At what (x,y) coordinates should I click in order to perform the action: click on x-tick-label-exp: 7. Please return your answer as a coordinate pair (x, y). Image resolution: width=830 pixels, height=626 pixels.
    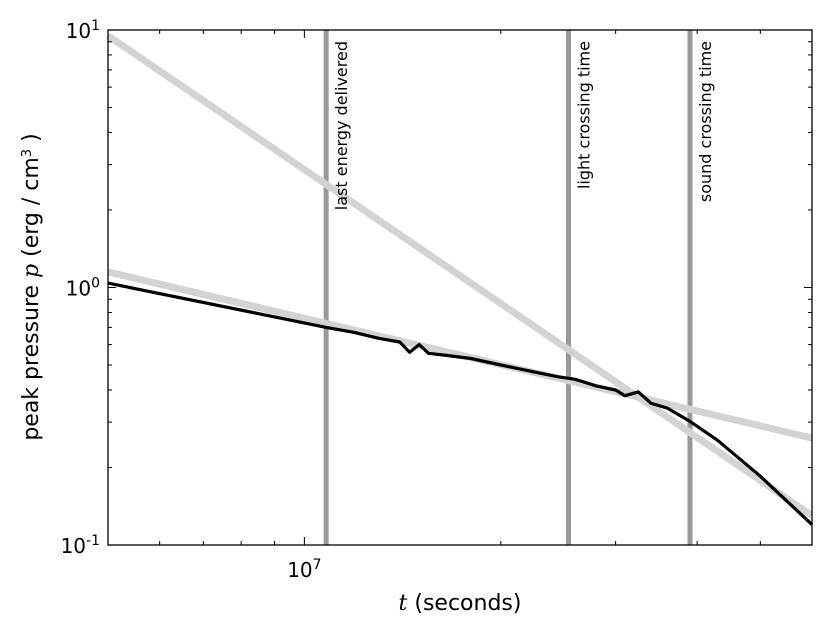
    Looking at the image, I should click on (317, 565).